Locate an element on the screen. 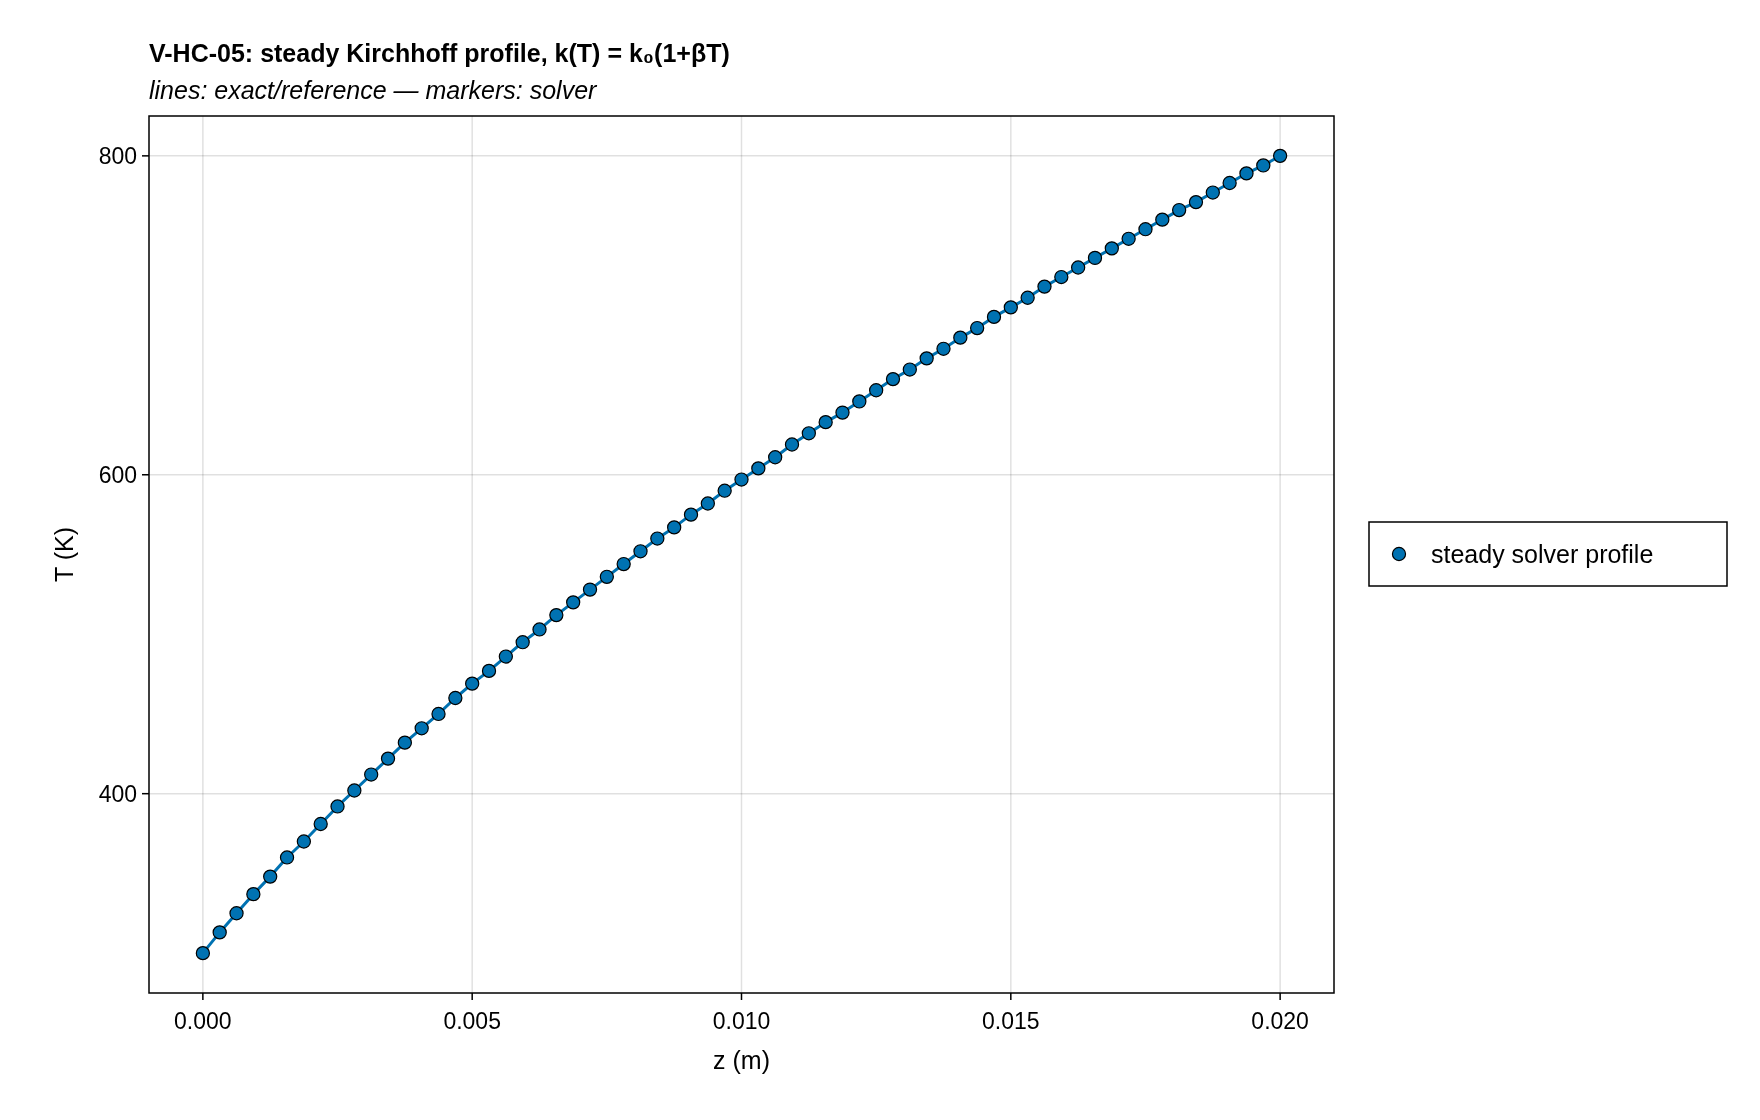 Image resolution: width=1760 pixels, height=1120 pixels. x-tick-label: 0.005 is located at coordinates (472, 1021).